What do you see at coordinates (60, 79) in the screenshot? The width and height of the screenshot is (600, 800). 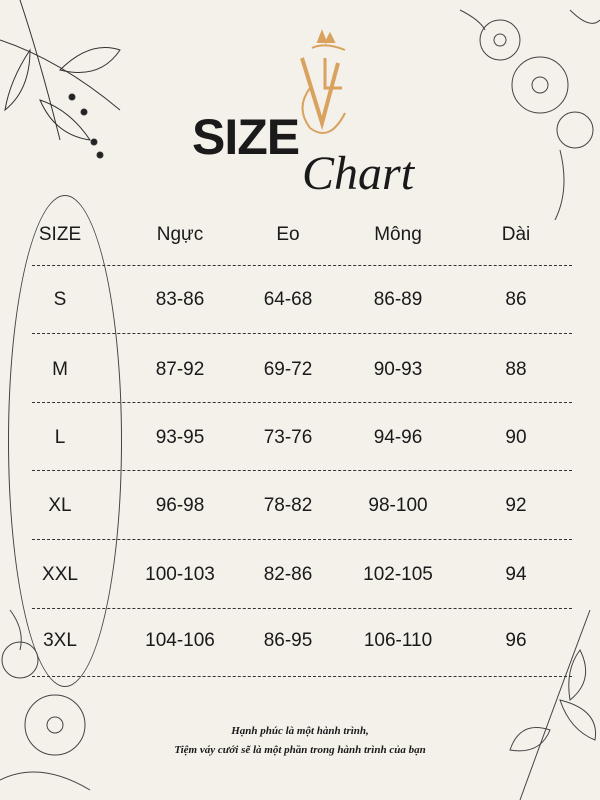 I see `floral-top-left-decoration` at bounding box center [60, 79].